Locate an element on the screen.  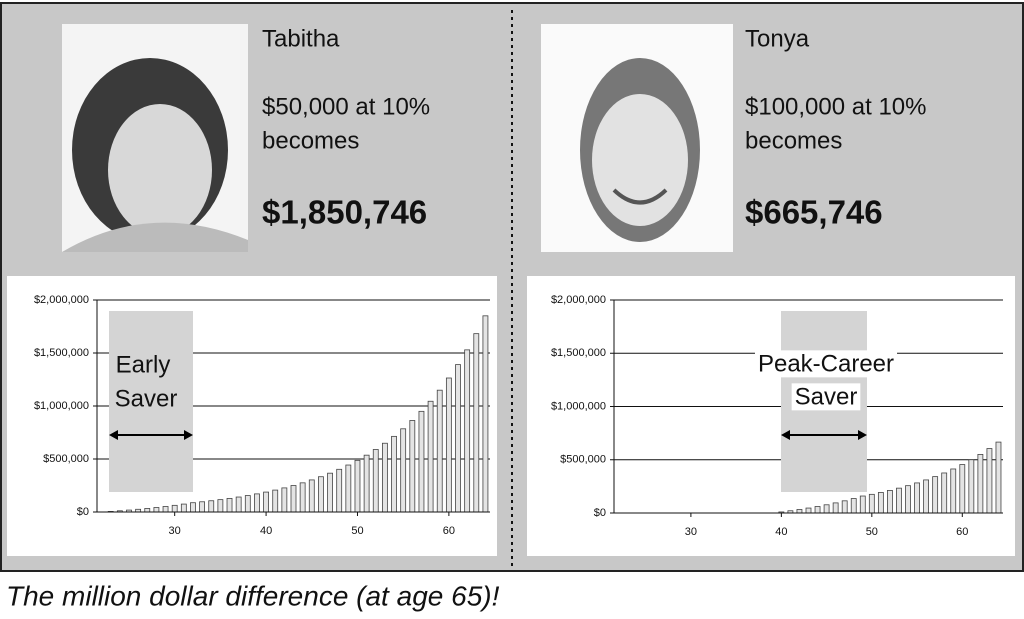
annotation-box is located at coordinates (151, 401).